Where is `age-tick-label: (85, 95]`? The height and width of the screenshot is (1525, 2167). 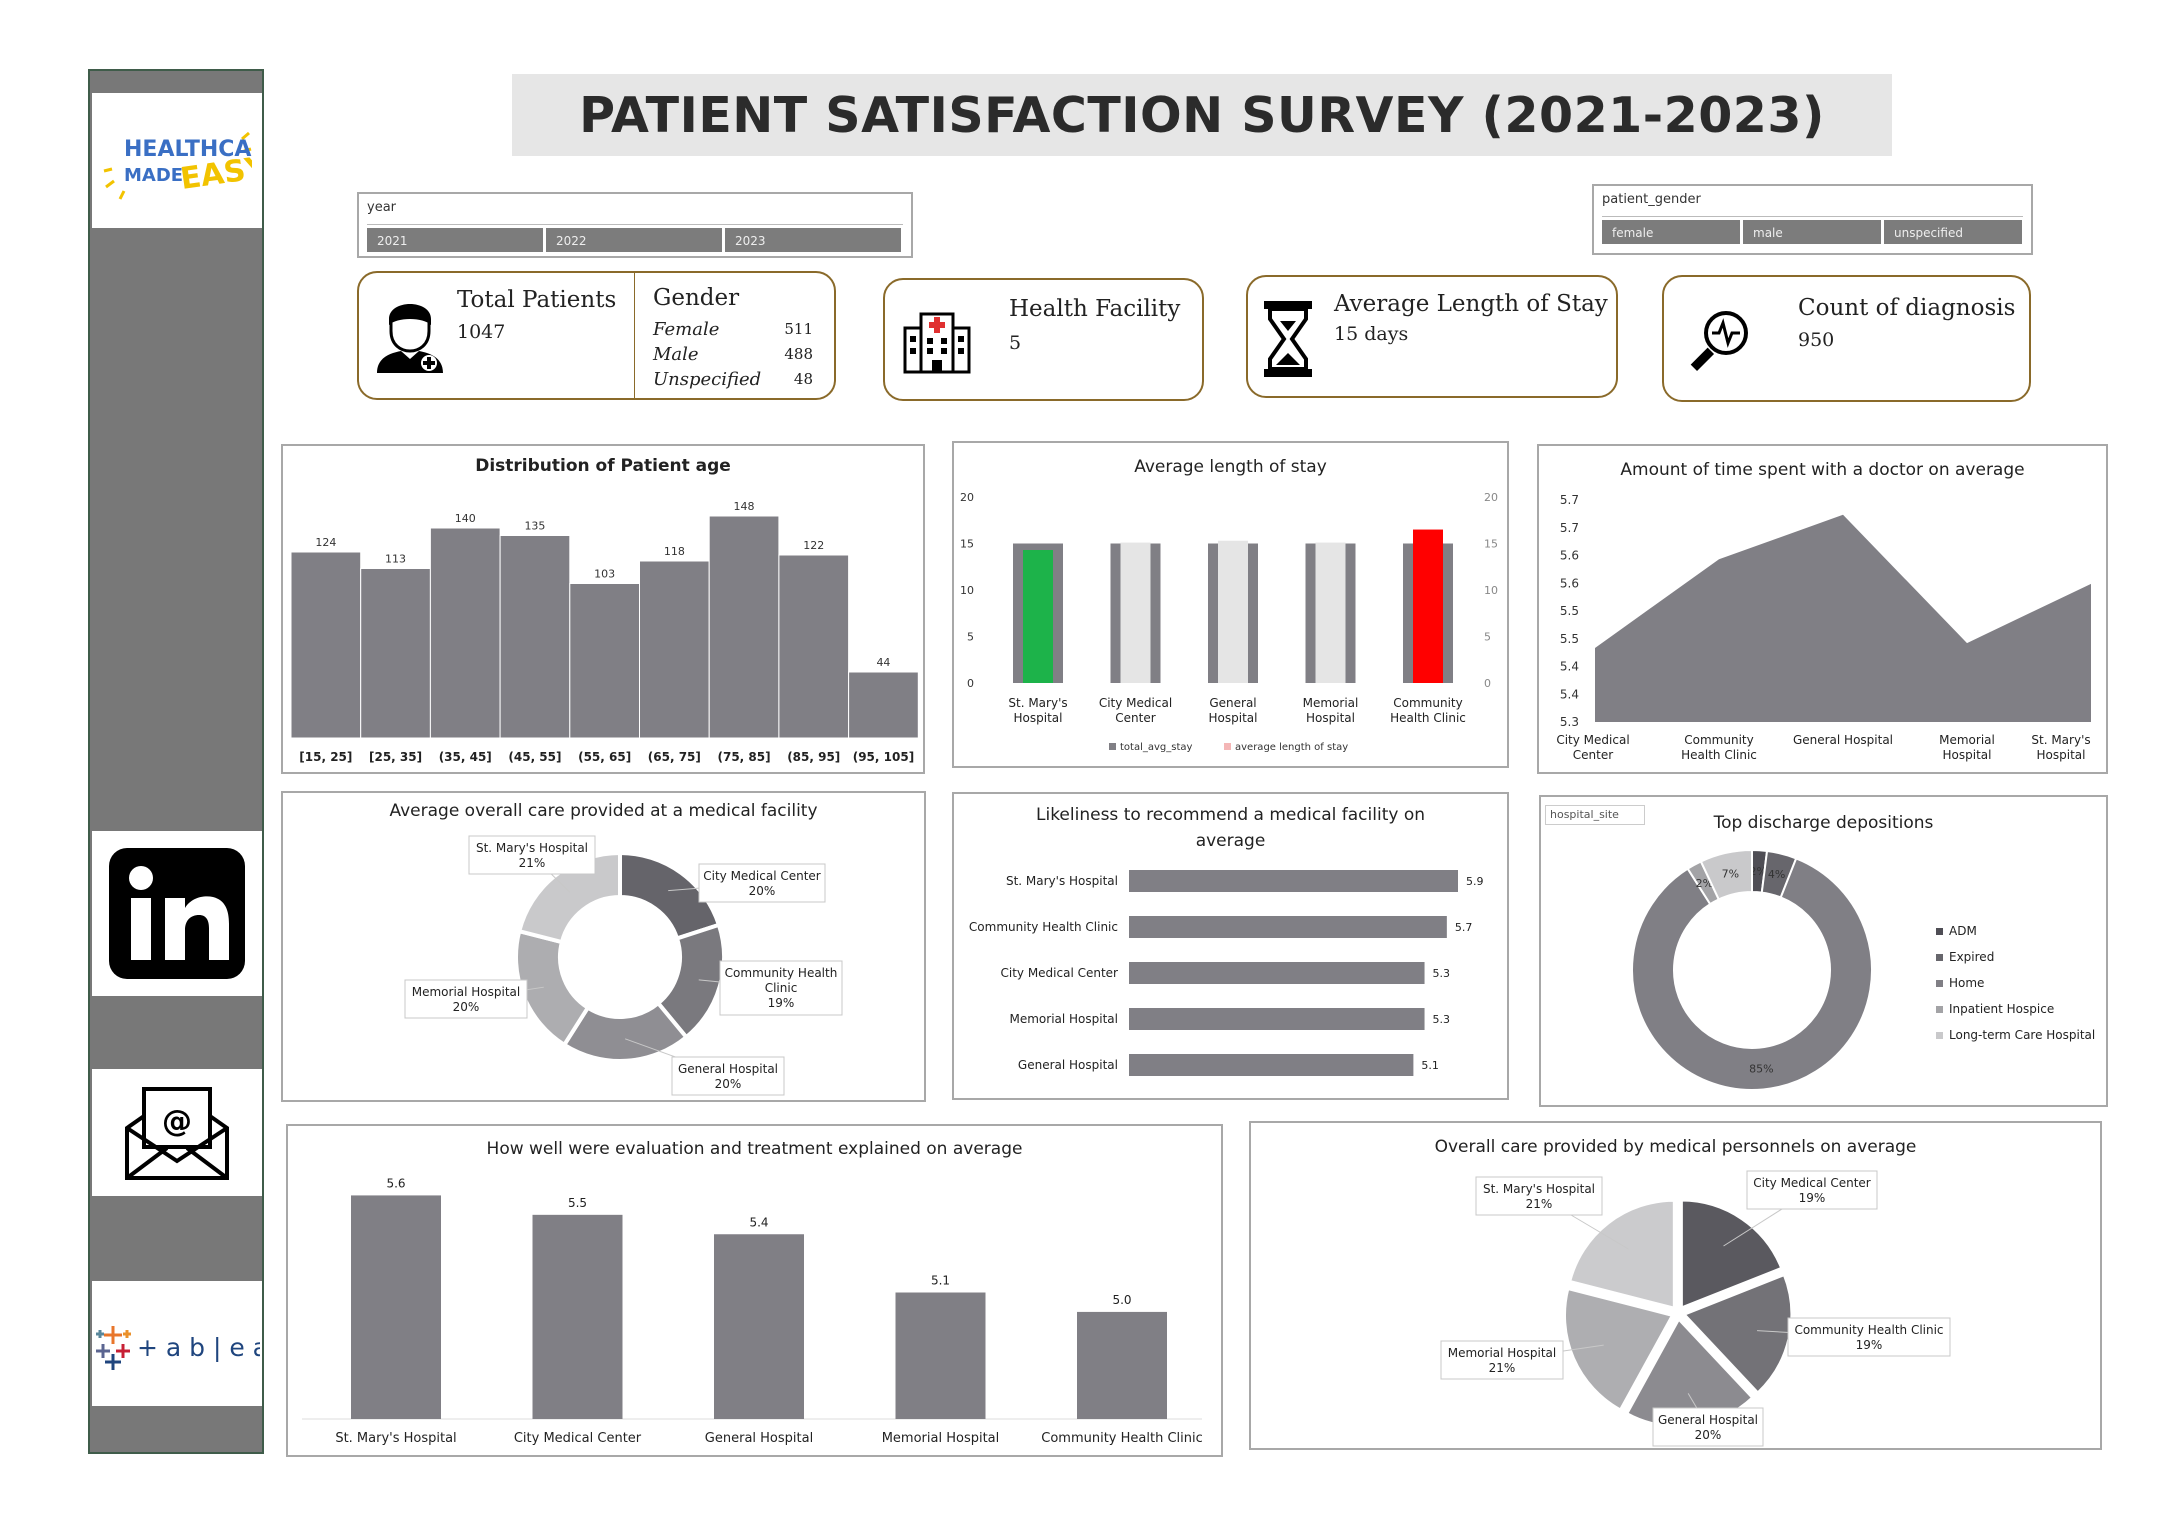 age-tick-label: (85, 95] is located at coordinates (813, 757).